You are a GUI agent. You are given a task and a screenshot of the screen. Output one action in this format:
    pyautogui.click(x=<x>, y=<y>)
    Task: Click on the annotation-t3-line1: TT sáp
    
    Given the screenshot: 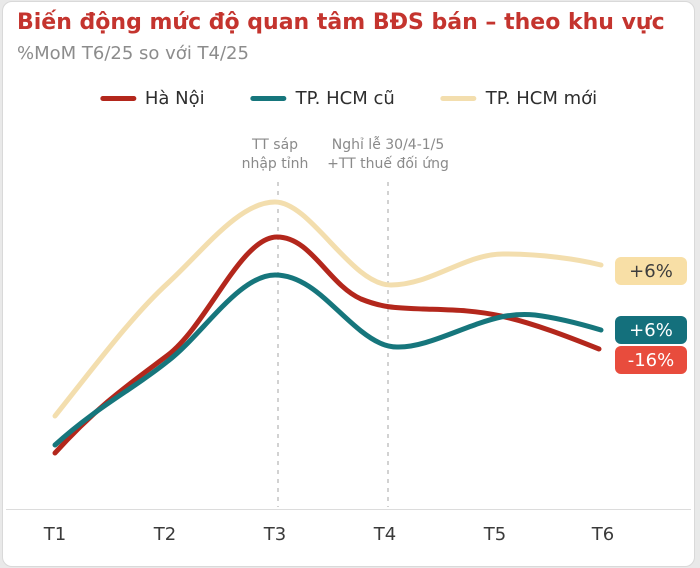 What is the action you would take?
    pyautogui.click(x=275, y=145)
    